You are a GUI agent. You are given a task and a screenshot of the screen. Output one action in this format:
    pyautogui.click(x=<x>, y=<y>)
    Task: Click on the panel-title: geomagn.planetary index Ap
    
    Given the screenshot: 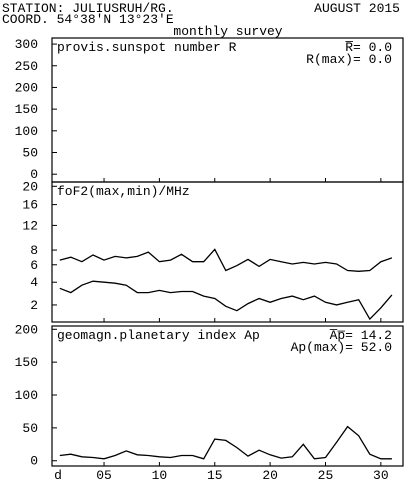 What is the action you would take?
    pyautogui.click(x=158, y=335)
    